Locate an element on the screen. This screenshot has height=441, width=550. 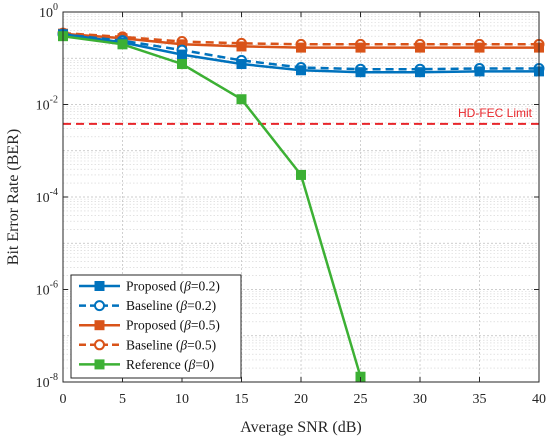
legend-item: Reference (β=0) is located at coordinates (146, 364).